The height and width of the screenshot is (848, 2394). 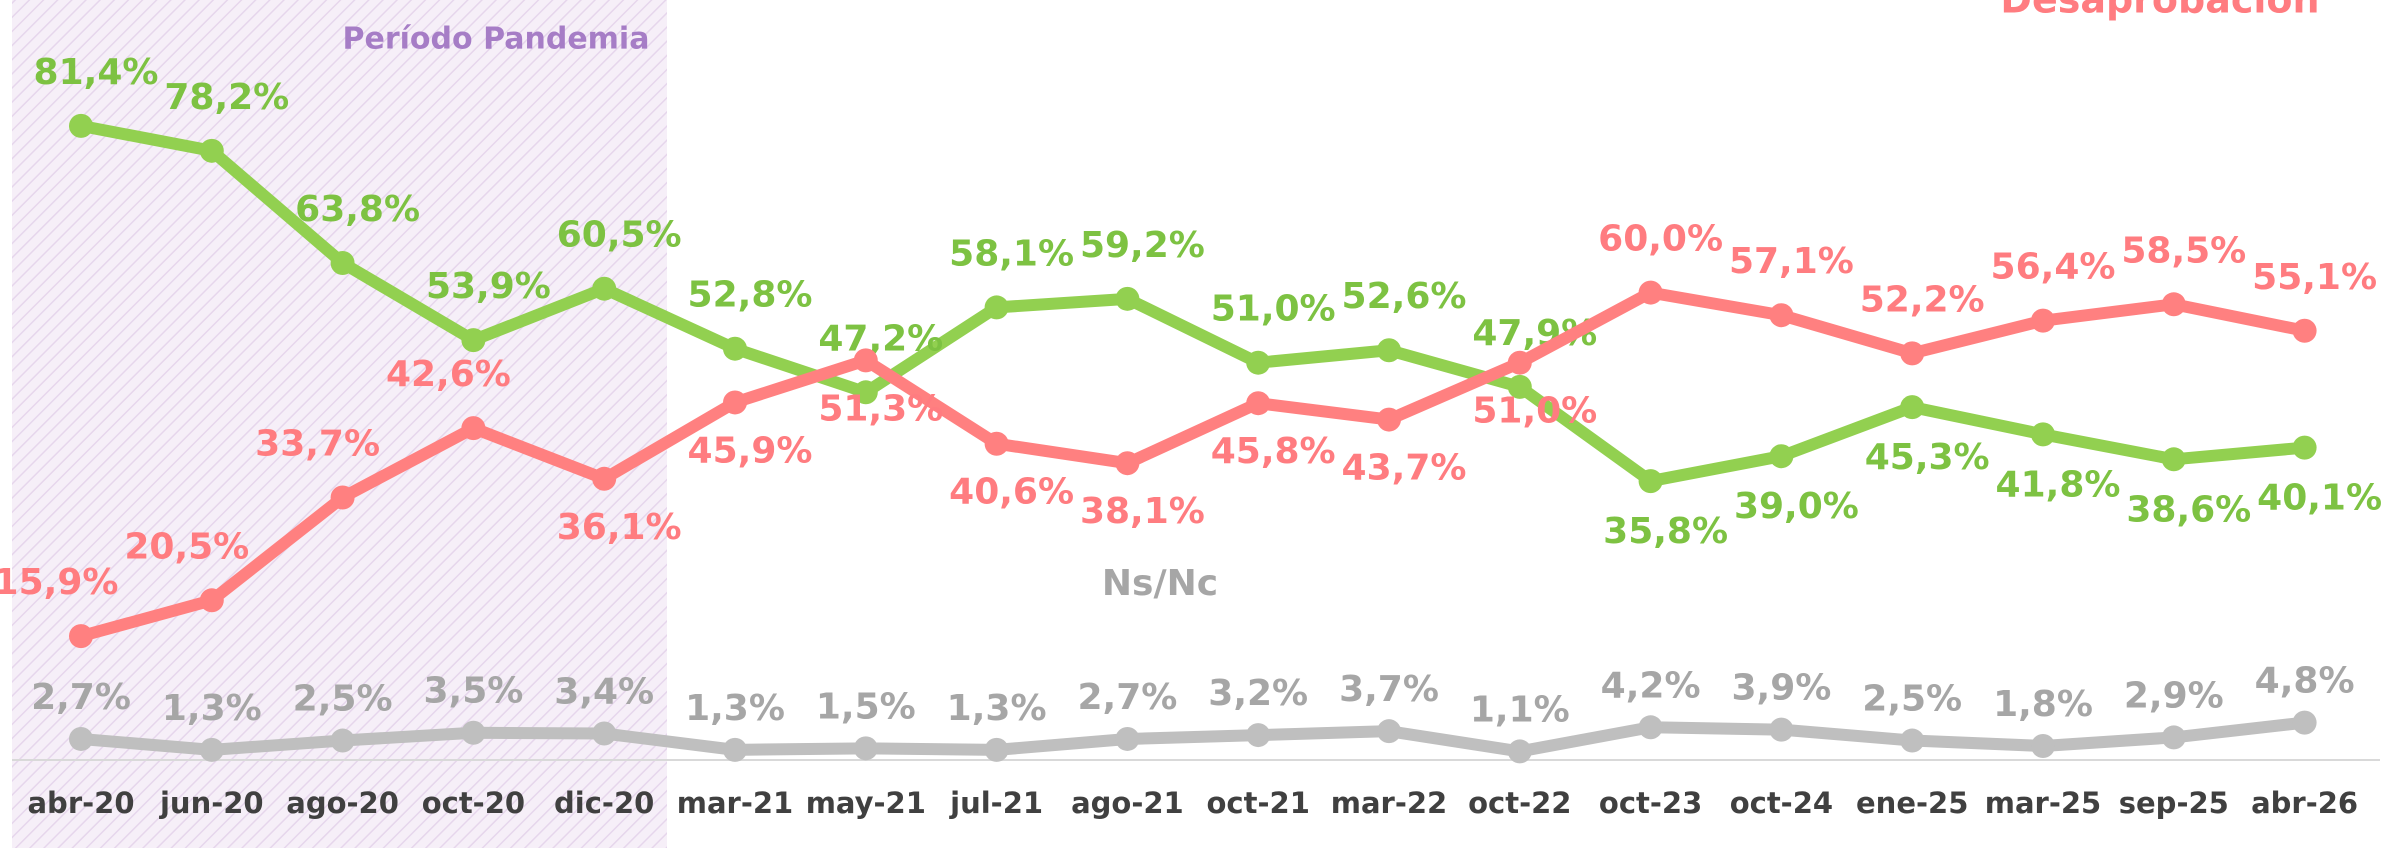 I want to click on x-tick-label: ene-25, so click(x=1912, y=803).